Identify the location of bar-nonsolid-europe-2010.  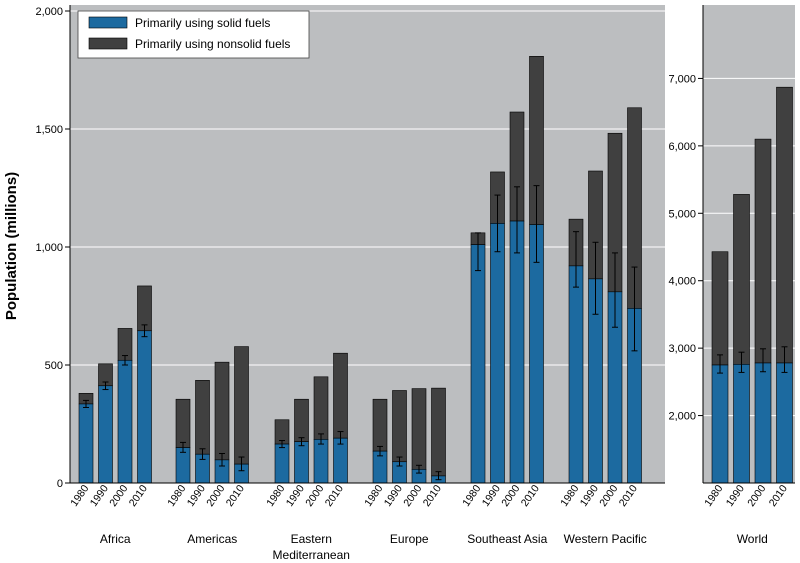
(438, 432).